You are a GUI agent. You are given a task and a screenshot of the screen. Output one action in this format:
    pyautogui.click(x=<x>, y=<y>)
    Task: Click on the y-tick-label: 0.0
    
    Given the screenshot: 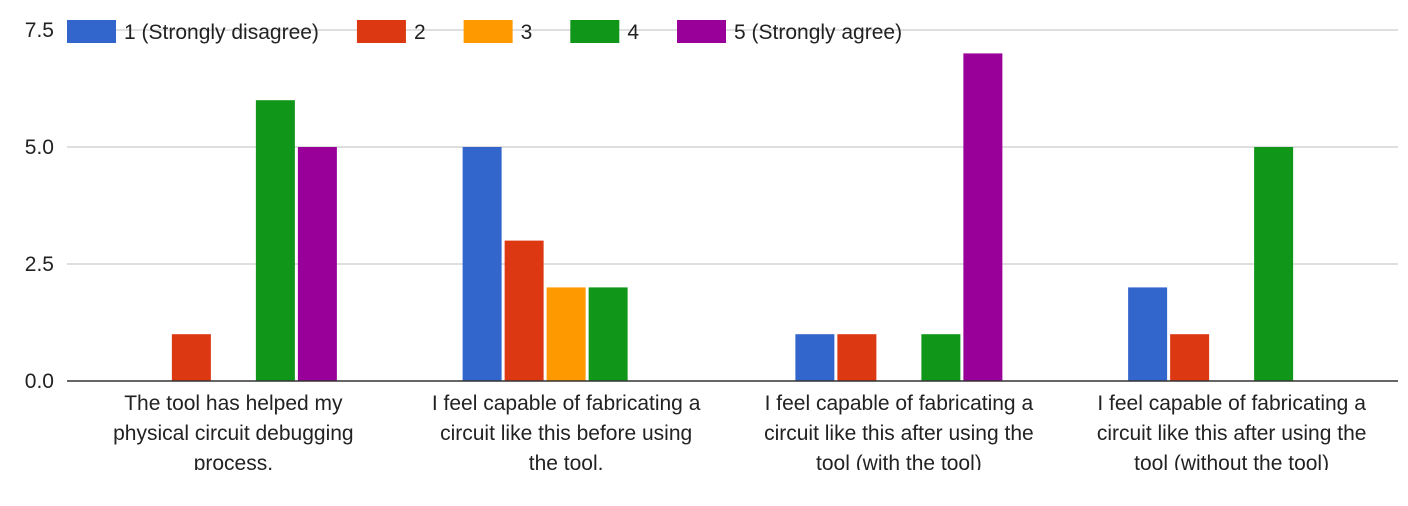 What is the action you would take?
    pyautogui.click(x=39, y=381)
    